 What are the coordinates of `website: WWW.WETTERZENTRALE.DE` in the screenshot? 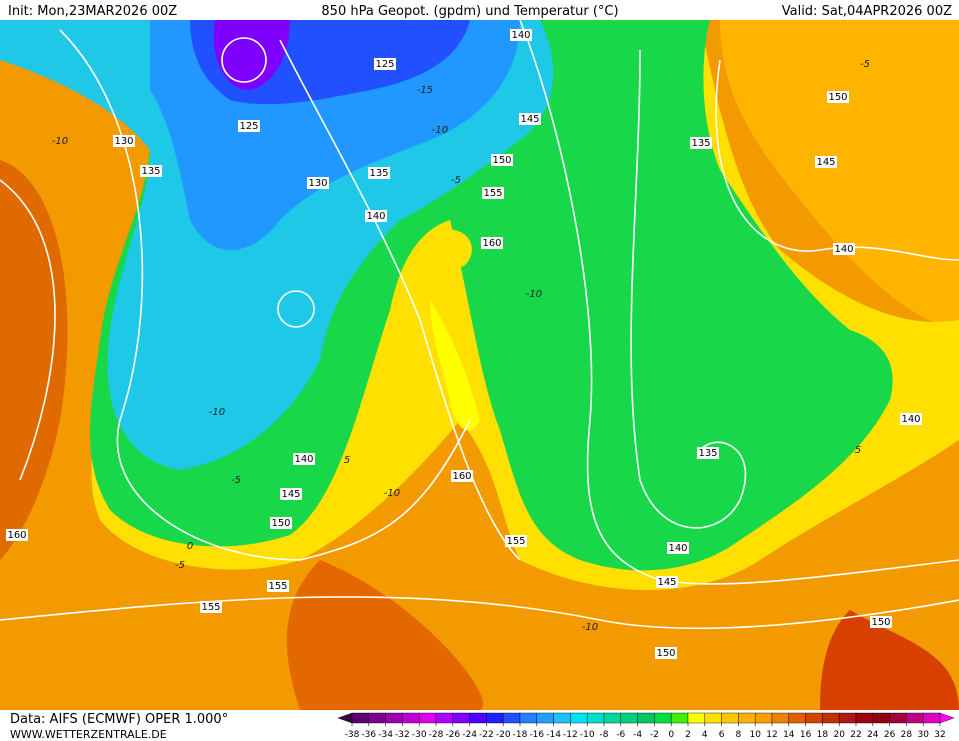 It's located at (88, 734).